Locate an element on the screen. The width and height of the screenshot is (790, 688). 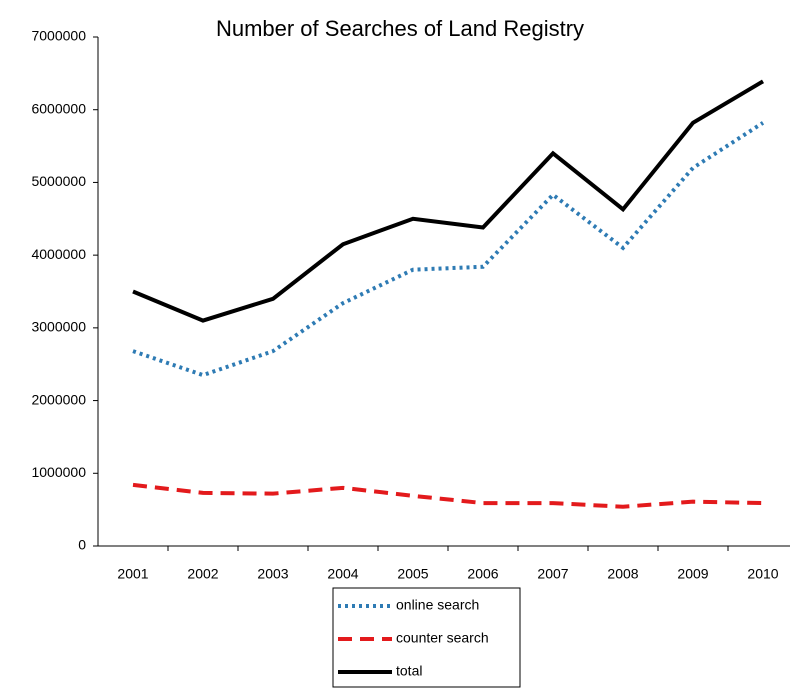
legend-label: total is located at coordinates (409, 671).